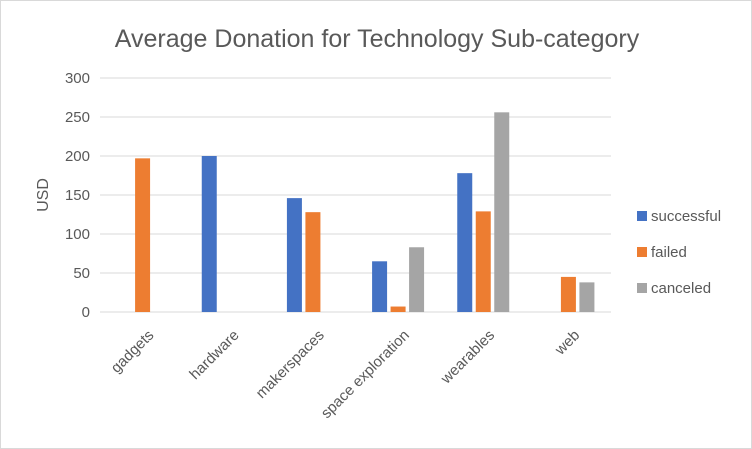 Image resolution: width=752 pixels, height=449 pixels. What do you see at coordinates (681, 288) in the screenshot?
I see `legend-label-canceled: canceled` at bounding box center [681, 288].